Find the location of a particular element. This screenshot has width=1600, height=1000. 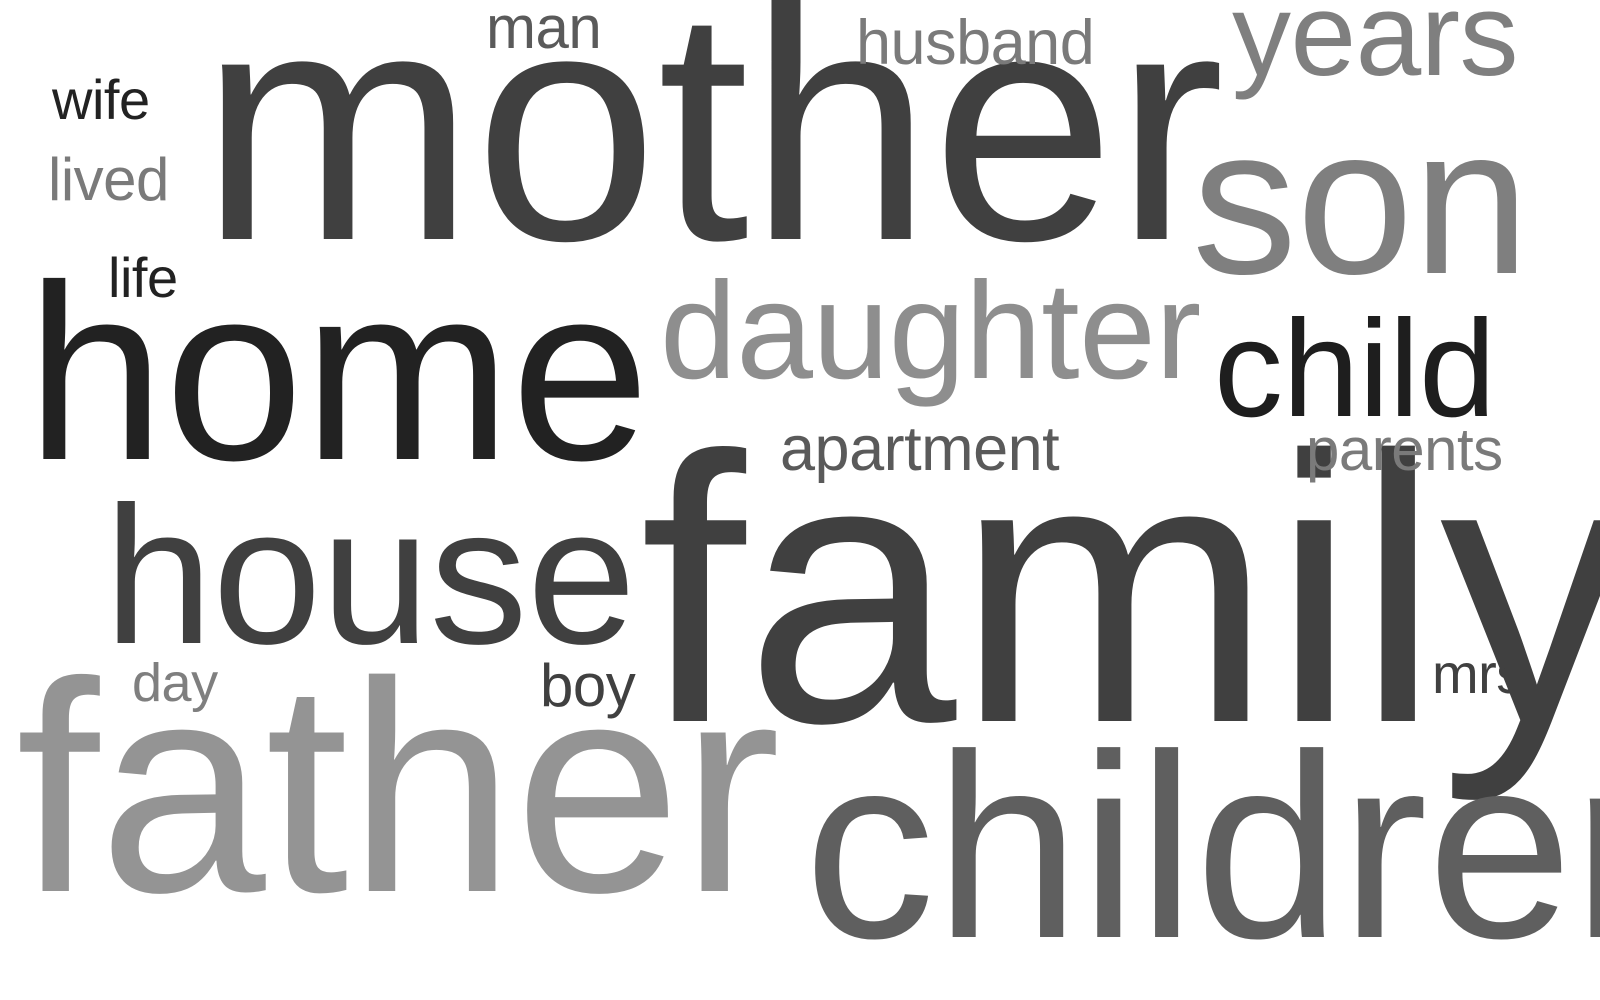

word-home: home is located at coordinates (338, 372).